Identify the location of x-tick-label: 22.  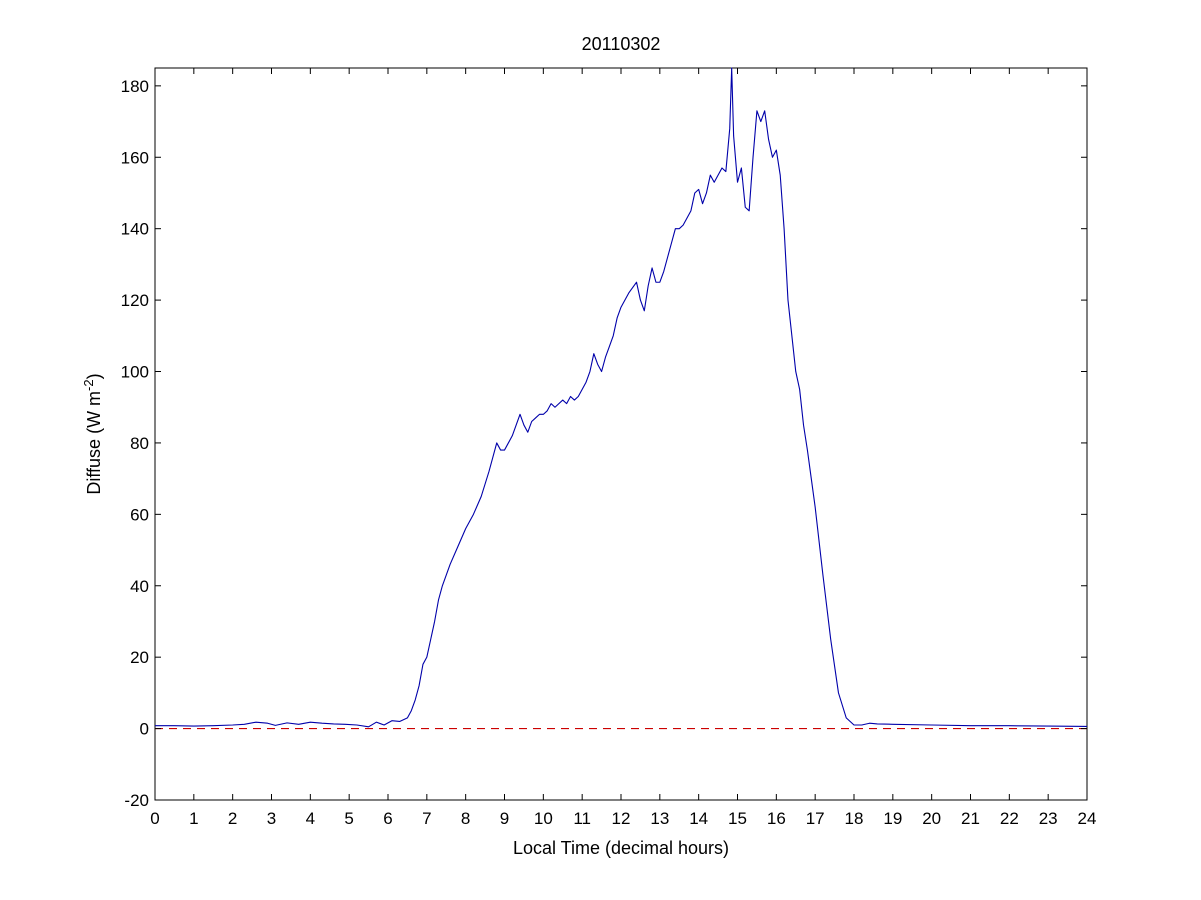
(1009, 818).